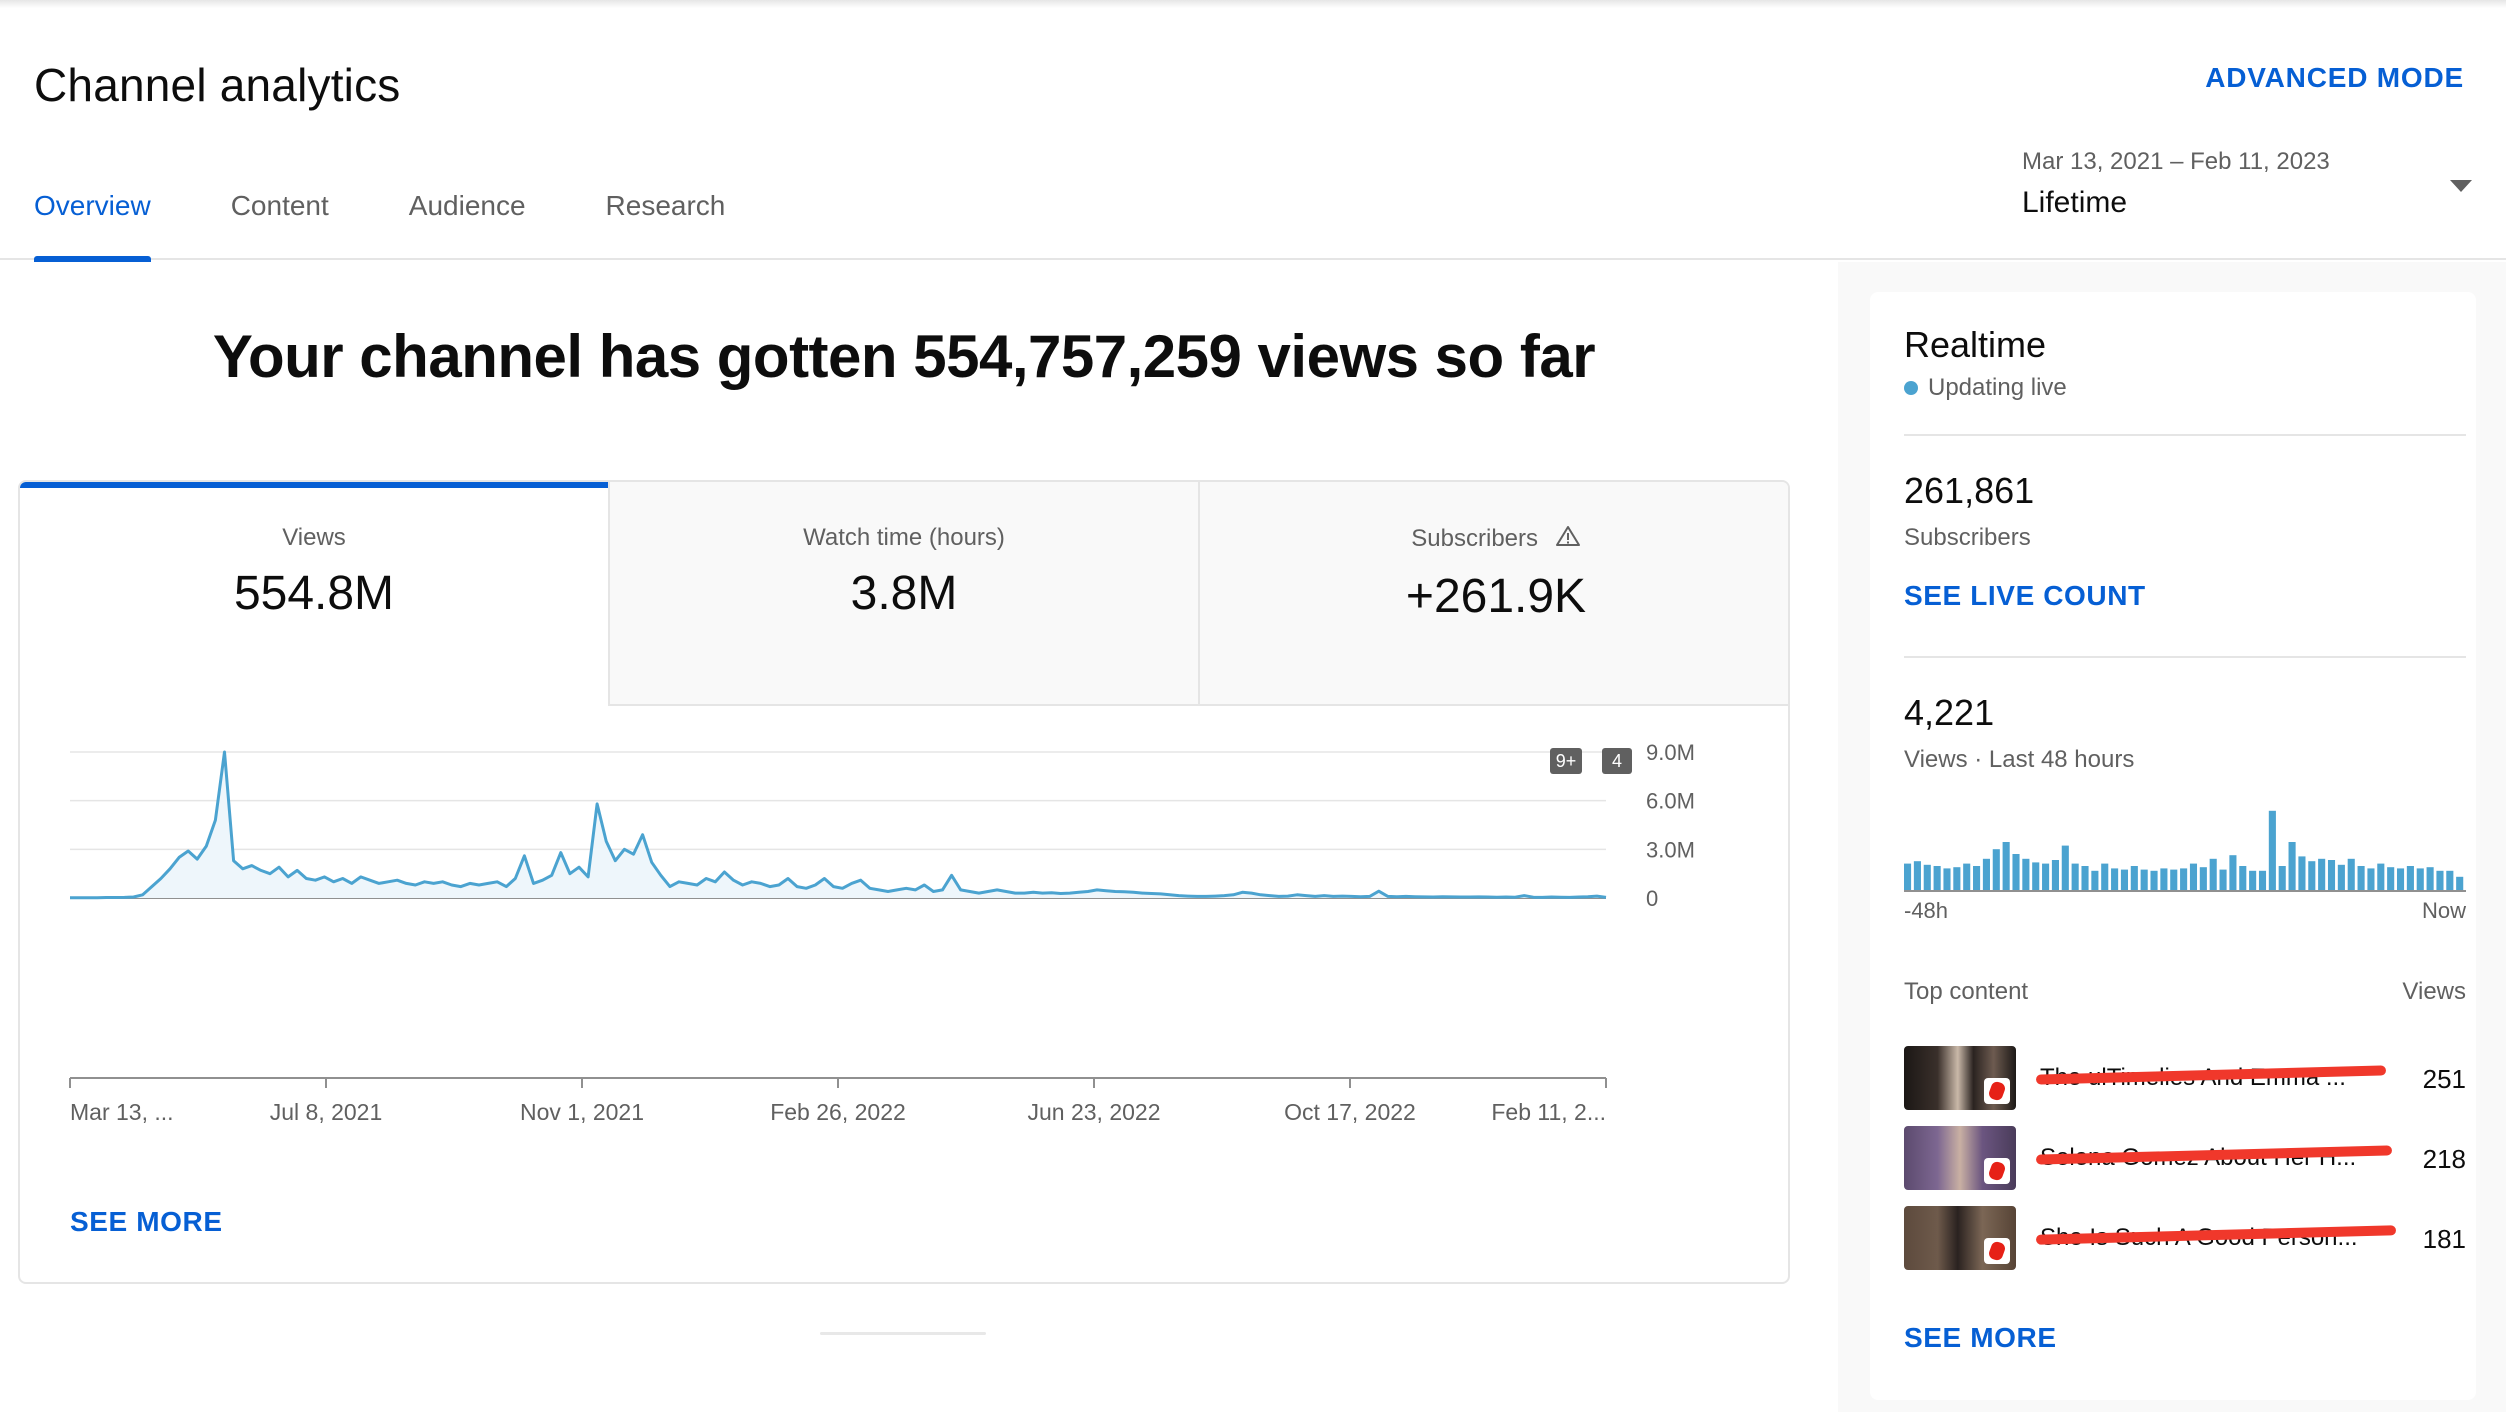 The image size is (2506, 1412). What do you see at coordinates (326, 1112) in the screenshot?
I see `x-tick-label: Jul 8, 2021` at bounding box center [326, 1112].